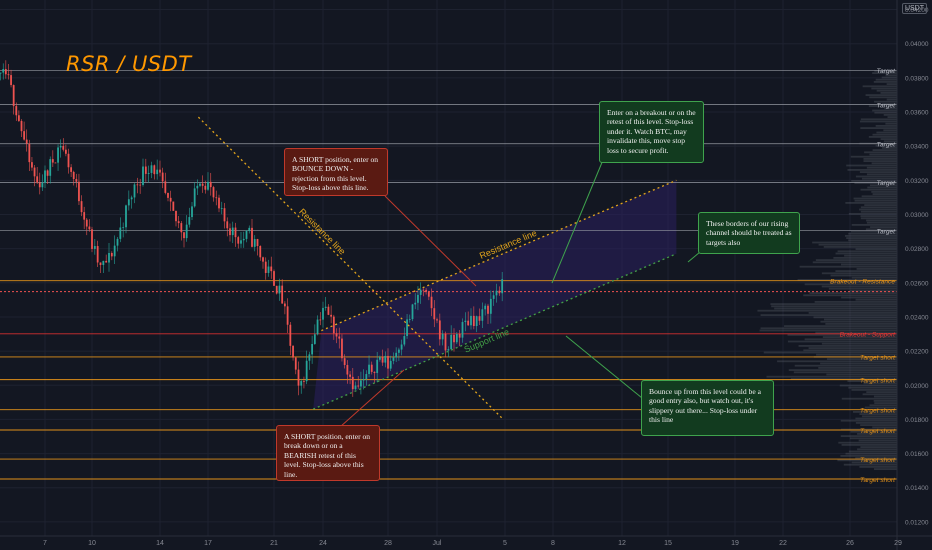 This screenshot has width=932, height=550. Describe the element at coordinates (466, 541) in the screenshot. I see `x-axis: 7 10 14 17 21 24 28 Jul 5 8 12 15 19 22 26 29` at that location.